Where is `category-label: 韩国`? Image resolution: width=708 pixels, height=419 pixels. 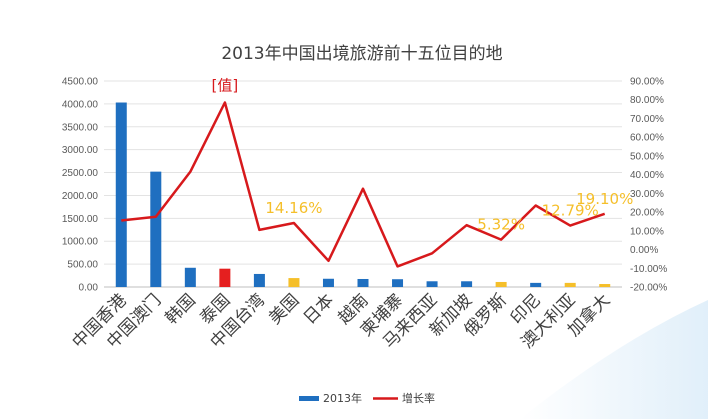 category-label: 韩国 is located at coordinates (181, 309).